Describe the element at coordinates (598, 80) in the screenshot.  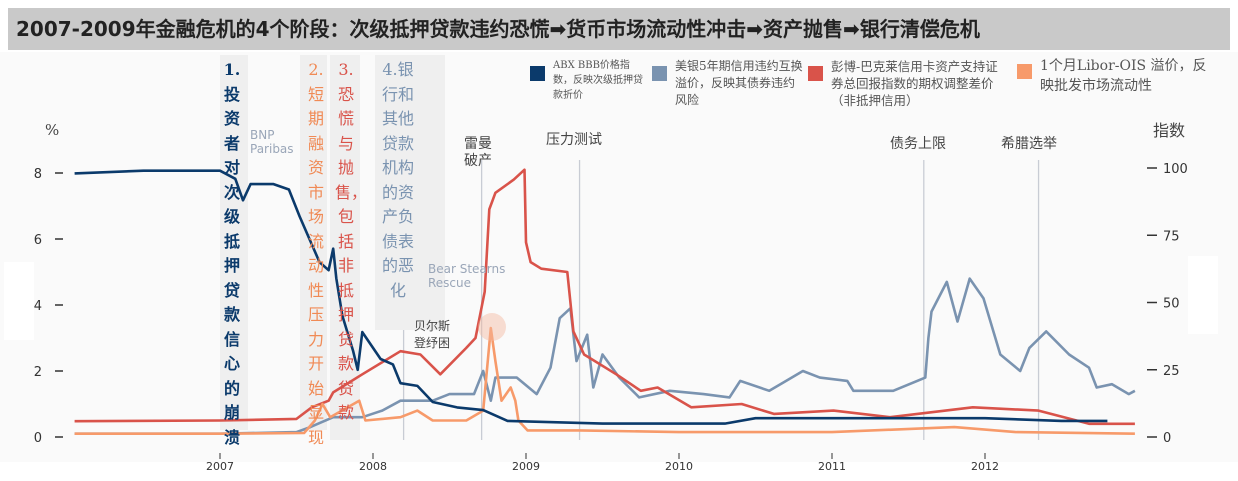
I see `legend-label: ABX BBB价格指数，反映次级抵押贷款折价` at that location.